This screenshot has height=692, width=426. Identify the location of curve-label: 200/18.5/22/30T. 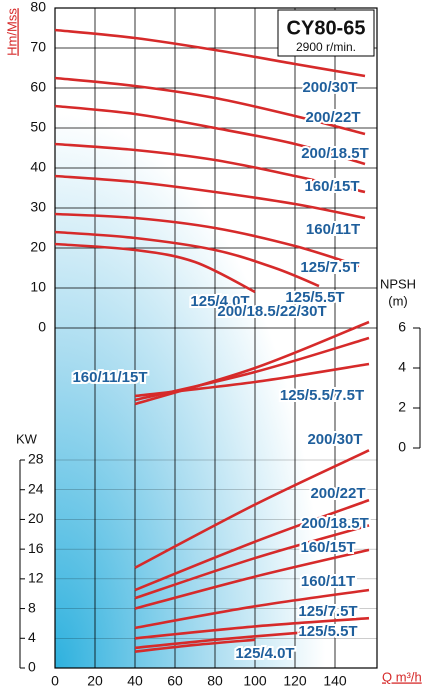
(271, 311).